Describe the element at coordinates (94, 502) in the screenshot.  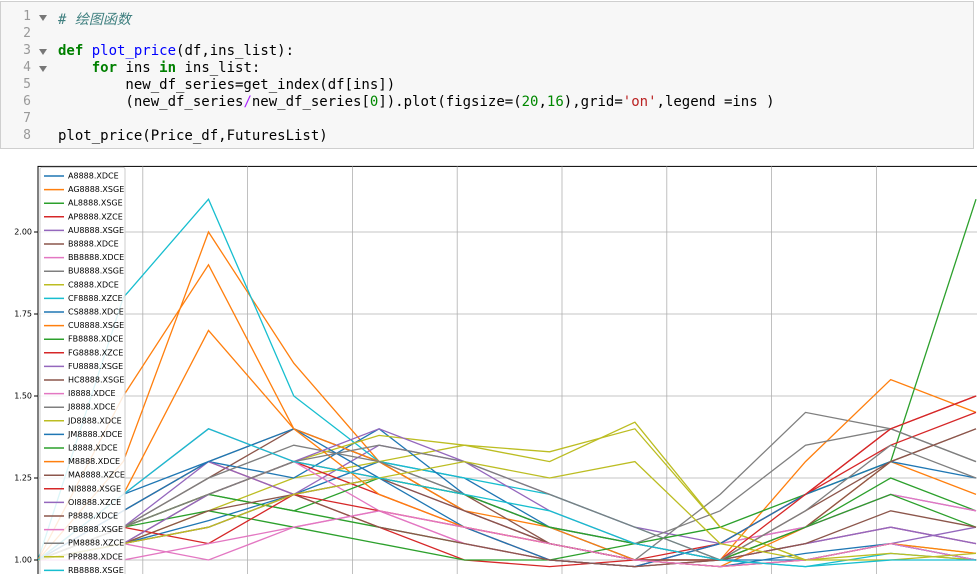
I see `legend-label: OI8888.XZCE` at that location.